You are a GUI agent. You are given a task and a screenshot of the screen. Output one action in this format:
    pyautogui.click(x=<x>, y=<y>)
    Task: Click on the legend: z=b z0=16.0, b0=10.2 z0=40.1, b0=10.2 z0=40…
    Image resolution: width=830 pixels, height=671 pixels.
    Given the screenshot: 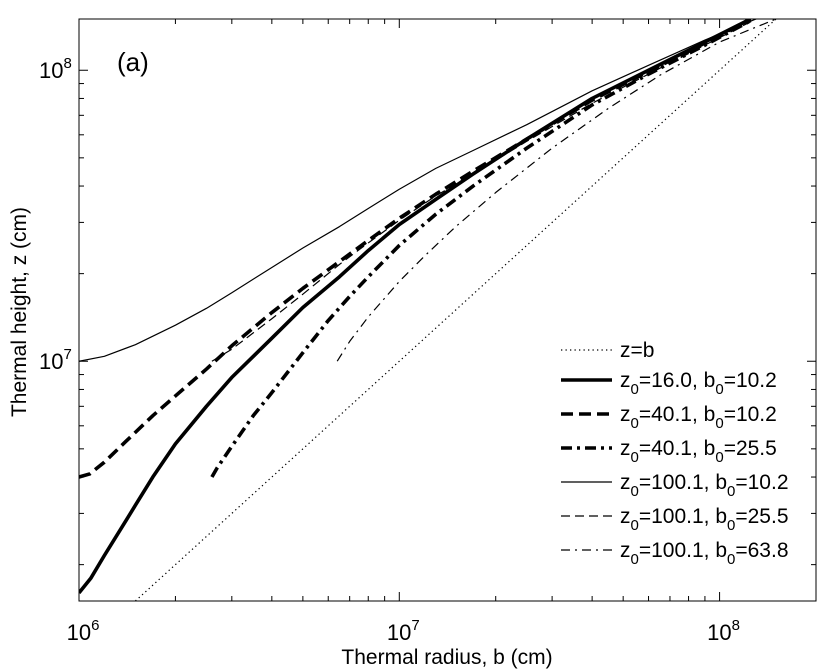 What is the action you would take?
    pyautogui.click(x=675, y=453)
    